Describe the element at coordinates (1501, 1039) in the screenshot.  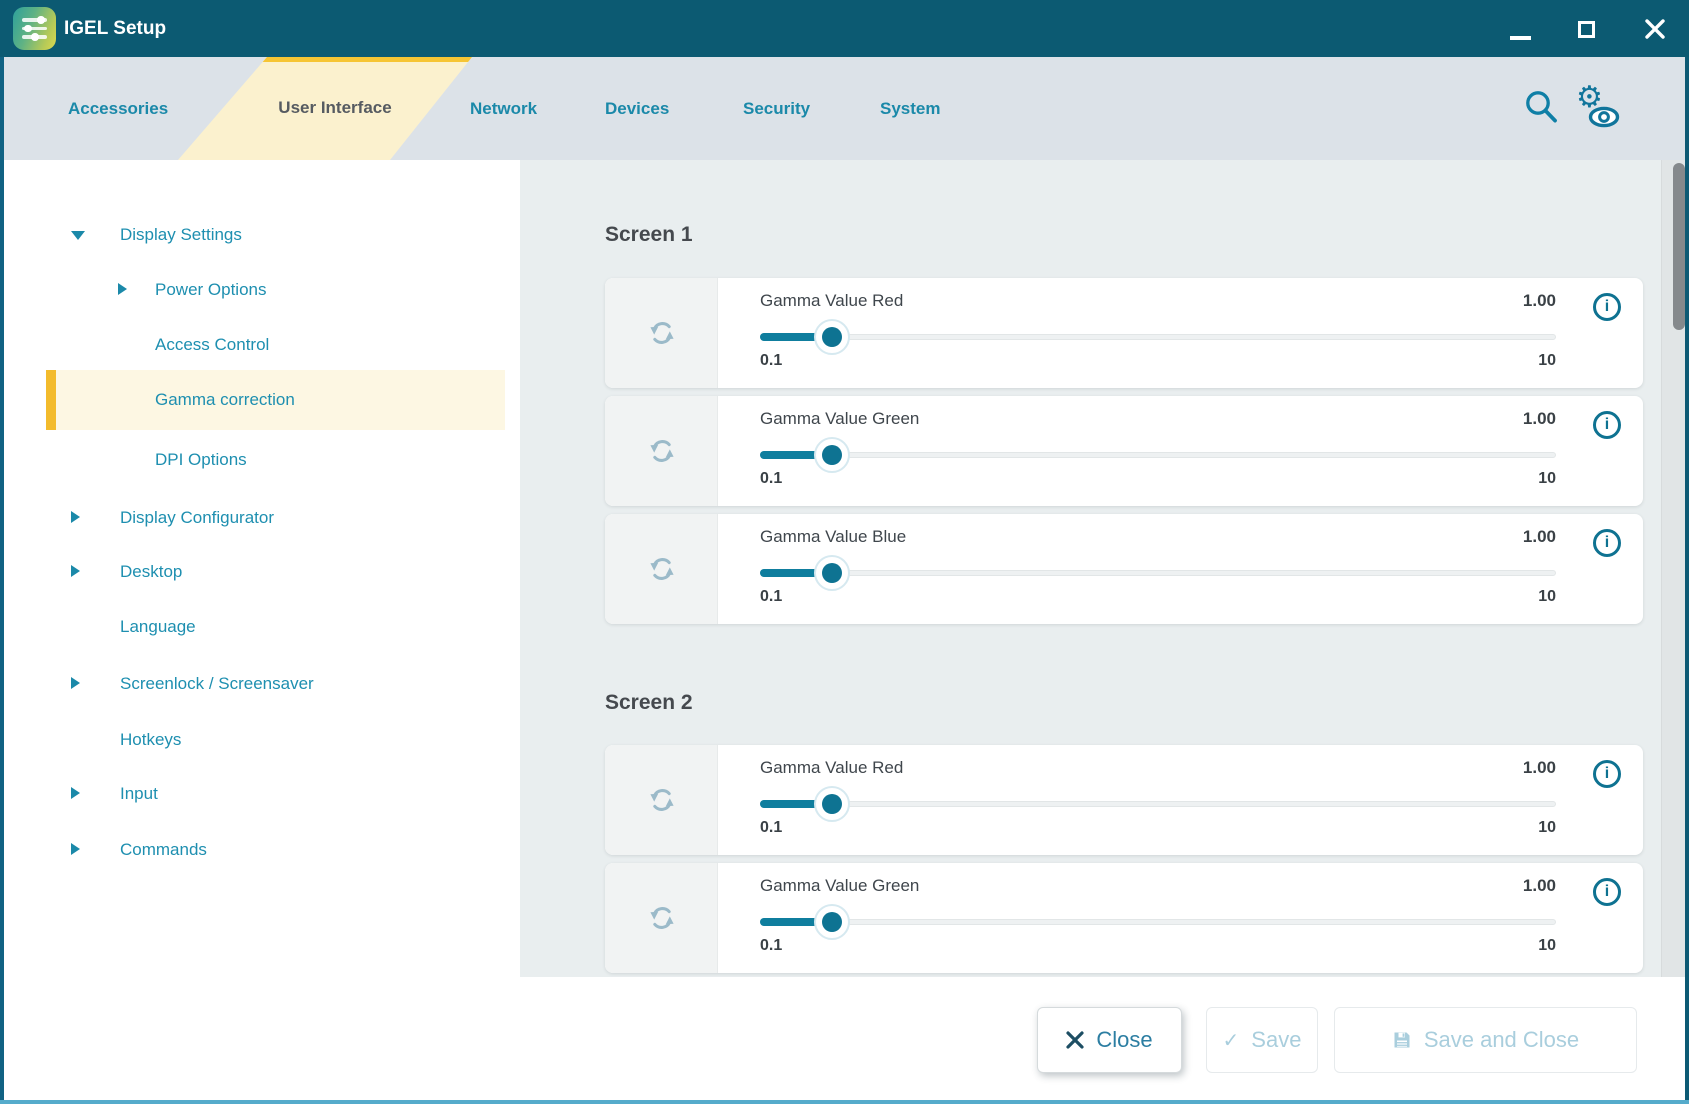
I see `save-and-close-button-label: Save and Close` at that location.